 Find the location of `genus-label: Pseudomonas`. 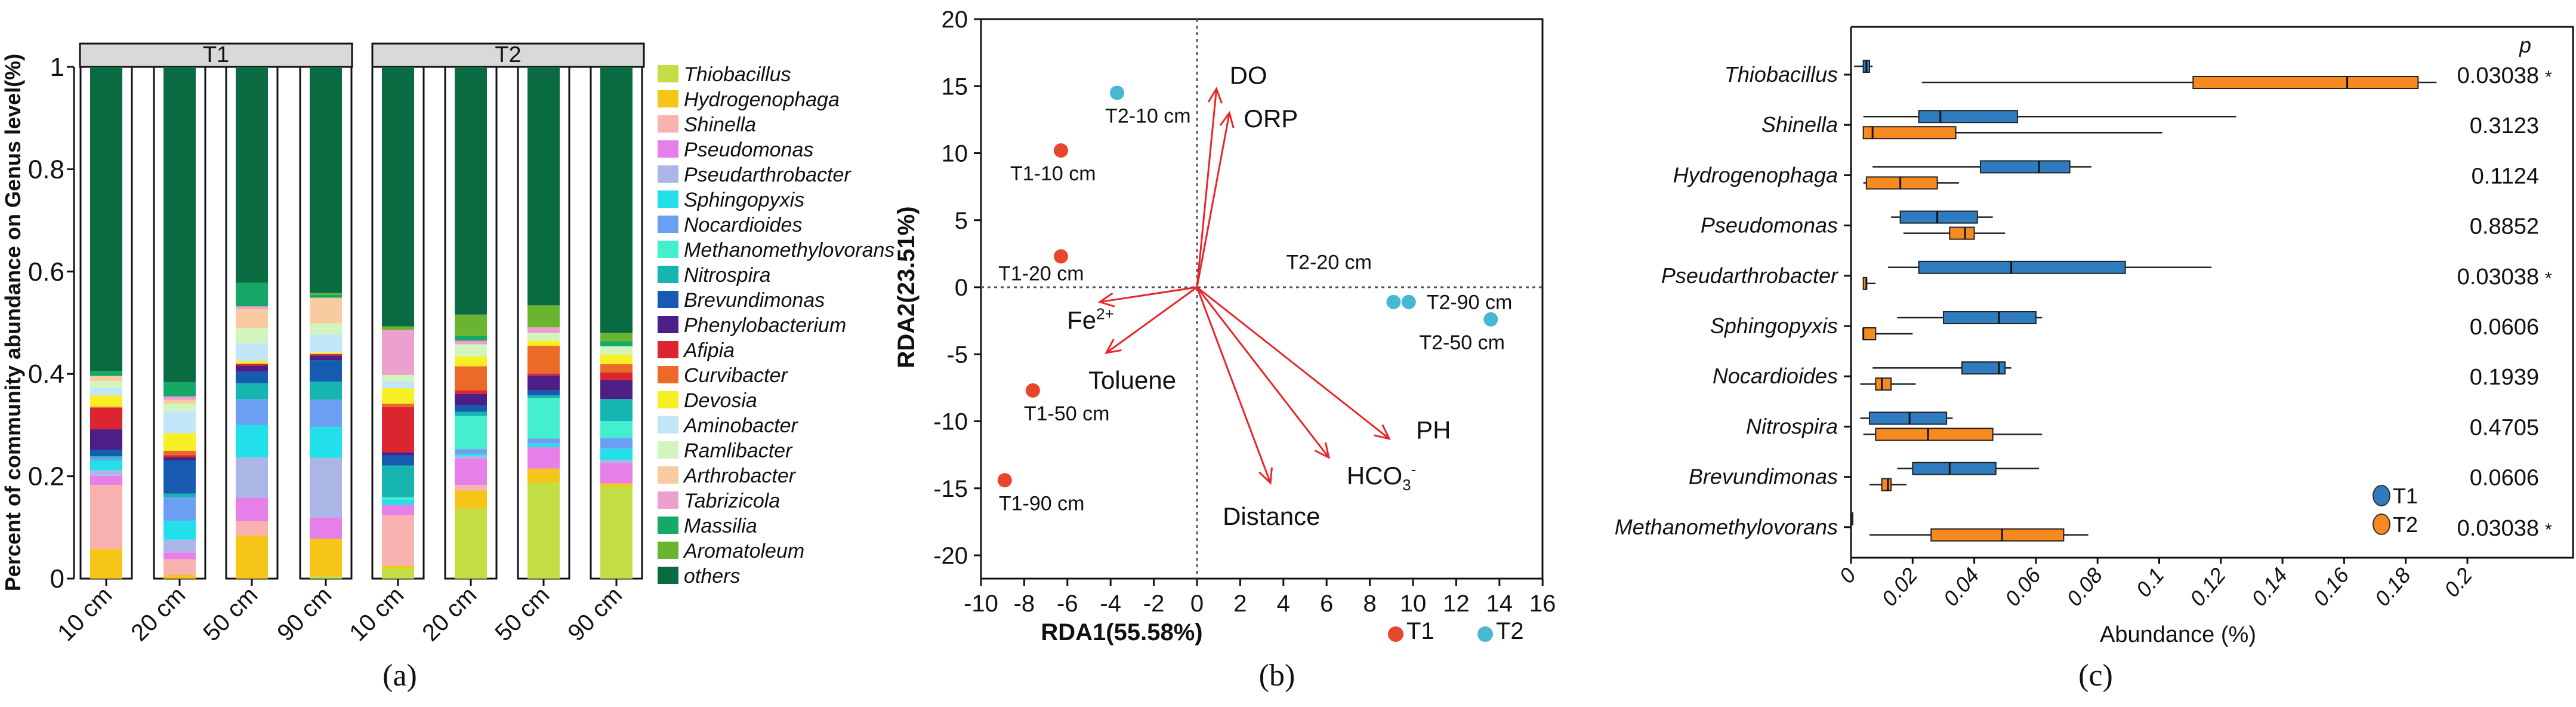

genus-label: Pseudomonas is located at coordinates (1769, 226).